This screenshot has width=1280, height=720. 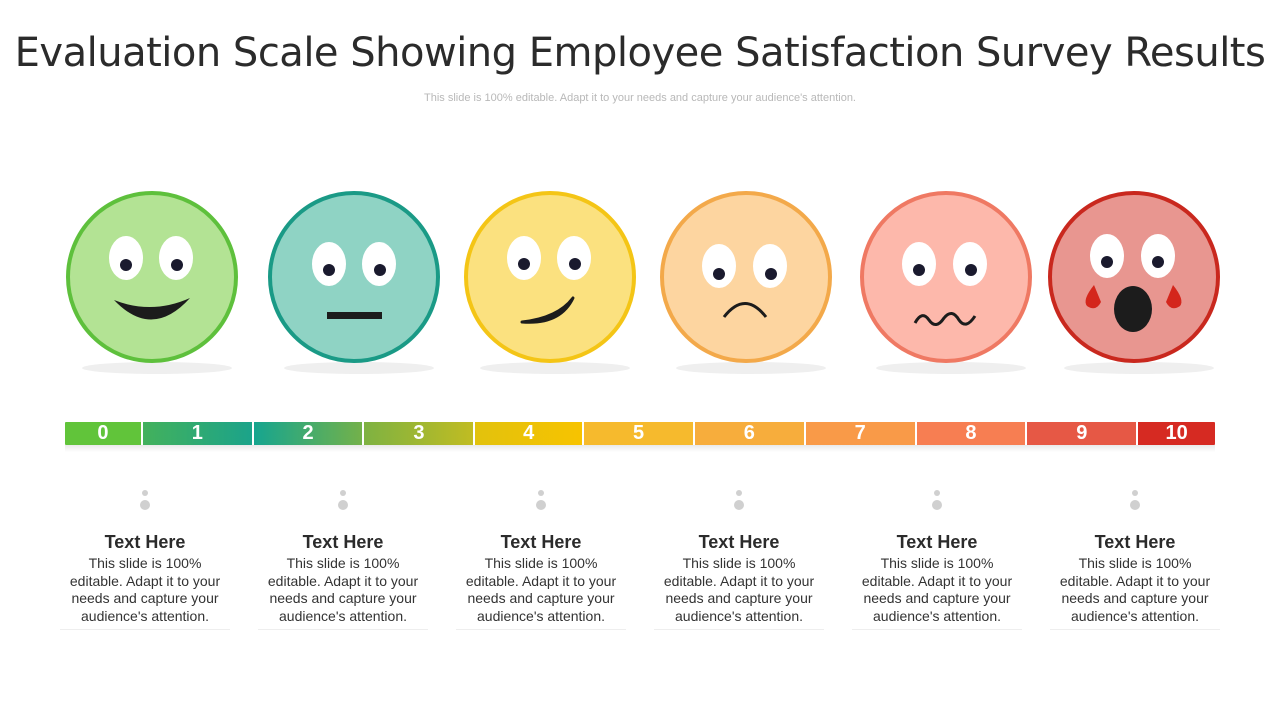 What do you see at coordinates (972, 433) in the screenshot?
I see `scale-segment-8: 8` at bounding box center [972, 433].